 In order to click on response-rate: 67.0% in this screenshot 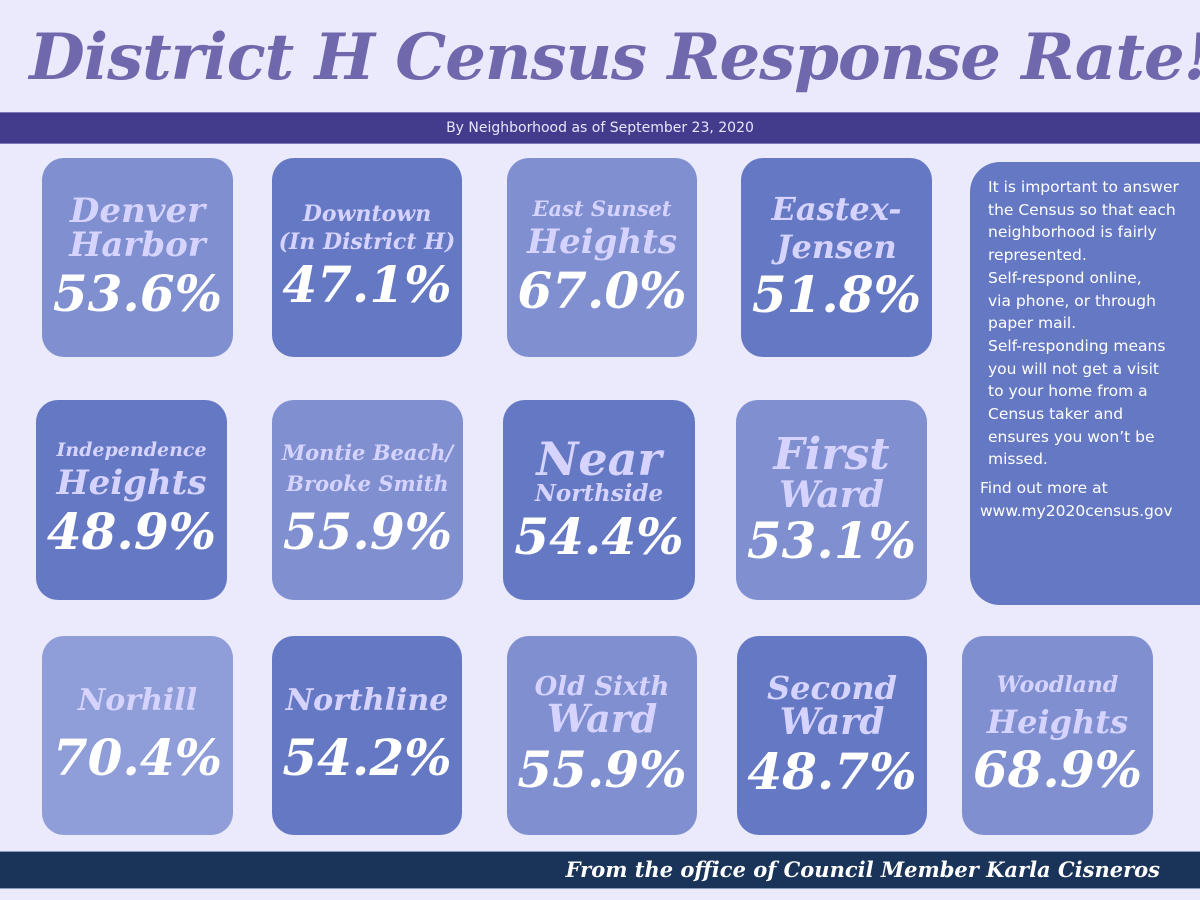, I will do `click(602, 290)`.